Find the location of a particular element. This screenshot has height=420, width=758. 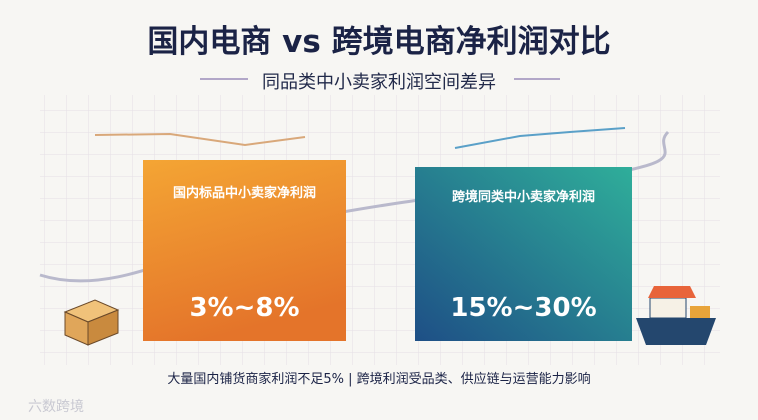

ship-icon is located at coordinates (676, 315).